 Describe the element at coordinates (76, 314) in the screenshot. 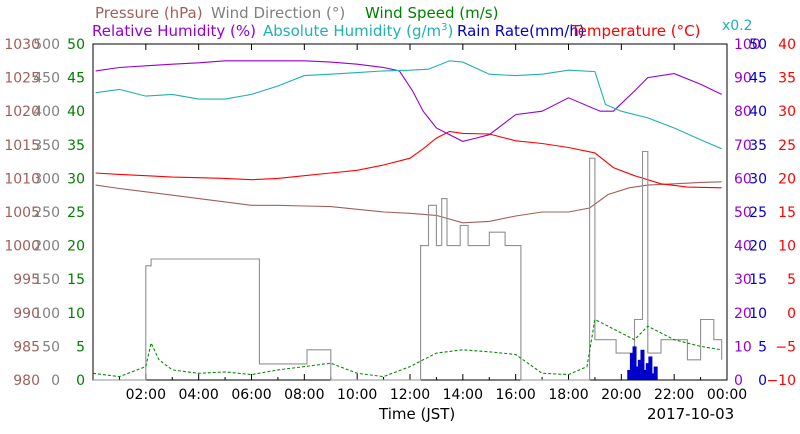

I see `wind-speed-tick-label: 10` at that location.